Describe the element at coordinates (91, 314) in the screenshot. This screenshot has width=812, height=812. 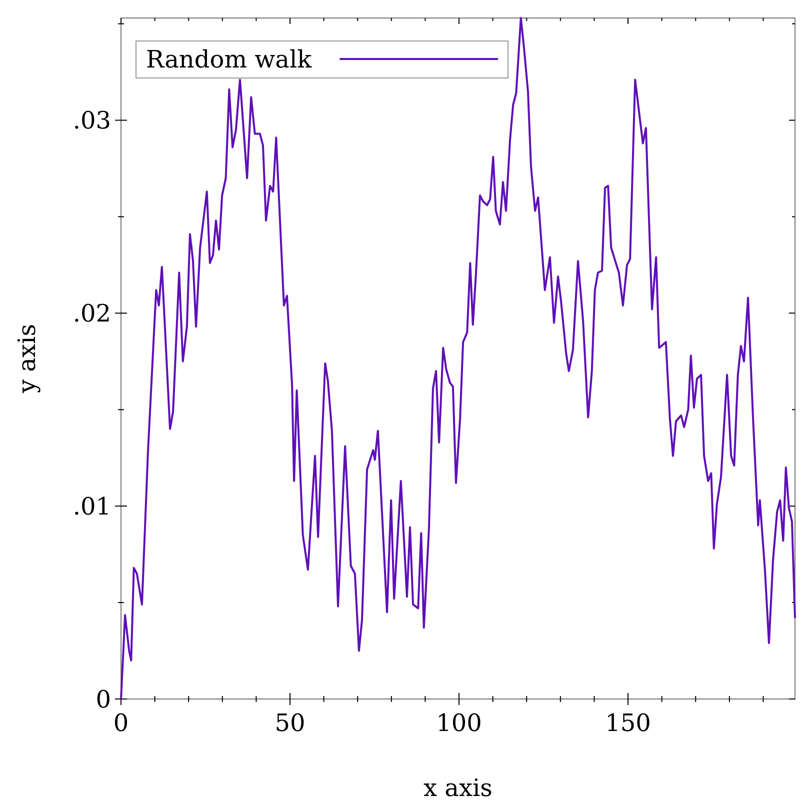
I see `y-tick-label: .02` at that location.